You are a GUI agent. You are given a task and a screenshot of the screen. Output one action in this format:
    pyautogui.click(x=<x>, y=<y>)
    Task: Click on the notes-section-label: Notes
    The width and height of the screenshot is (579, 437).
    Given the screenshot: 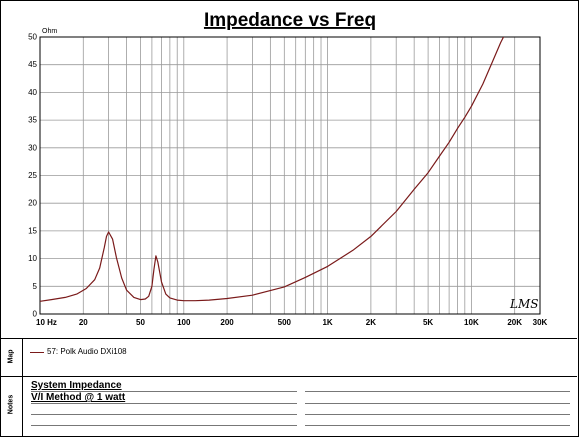 What is the action you would take?
    pyautogui.click(x=11, y=404)
    